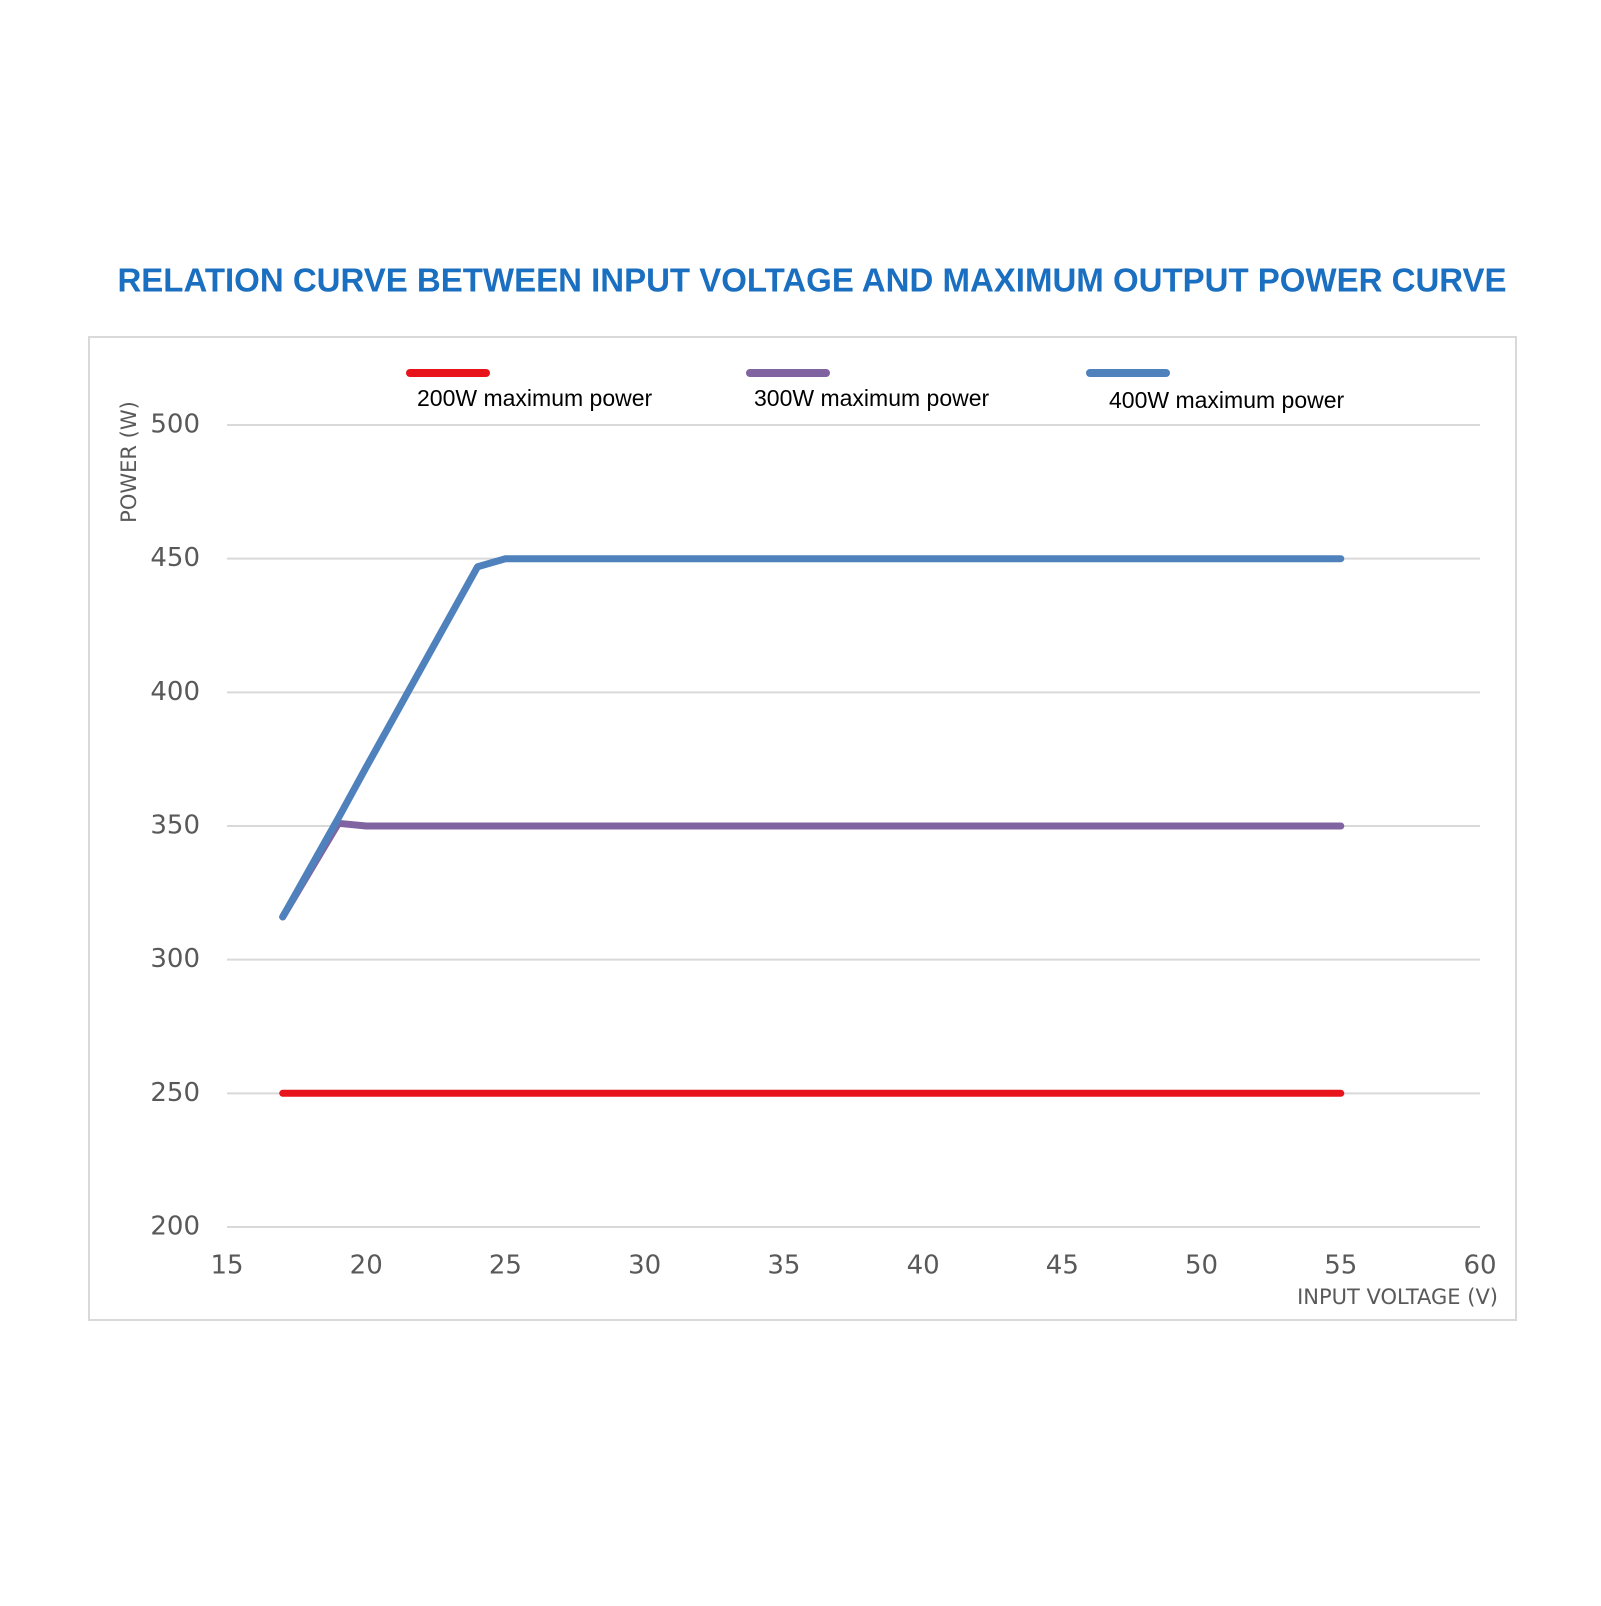  I want to click on y-tick-label: 200, so click(175, 1227).